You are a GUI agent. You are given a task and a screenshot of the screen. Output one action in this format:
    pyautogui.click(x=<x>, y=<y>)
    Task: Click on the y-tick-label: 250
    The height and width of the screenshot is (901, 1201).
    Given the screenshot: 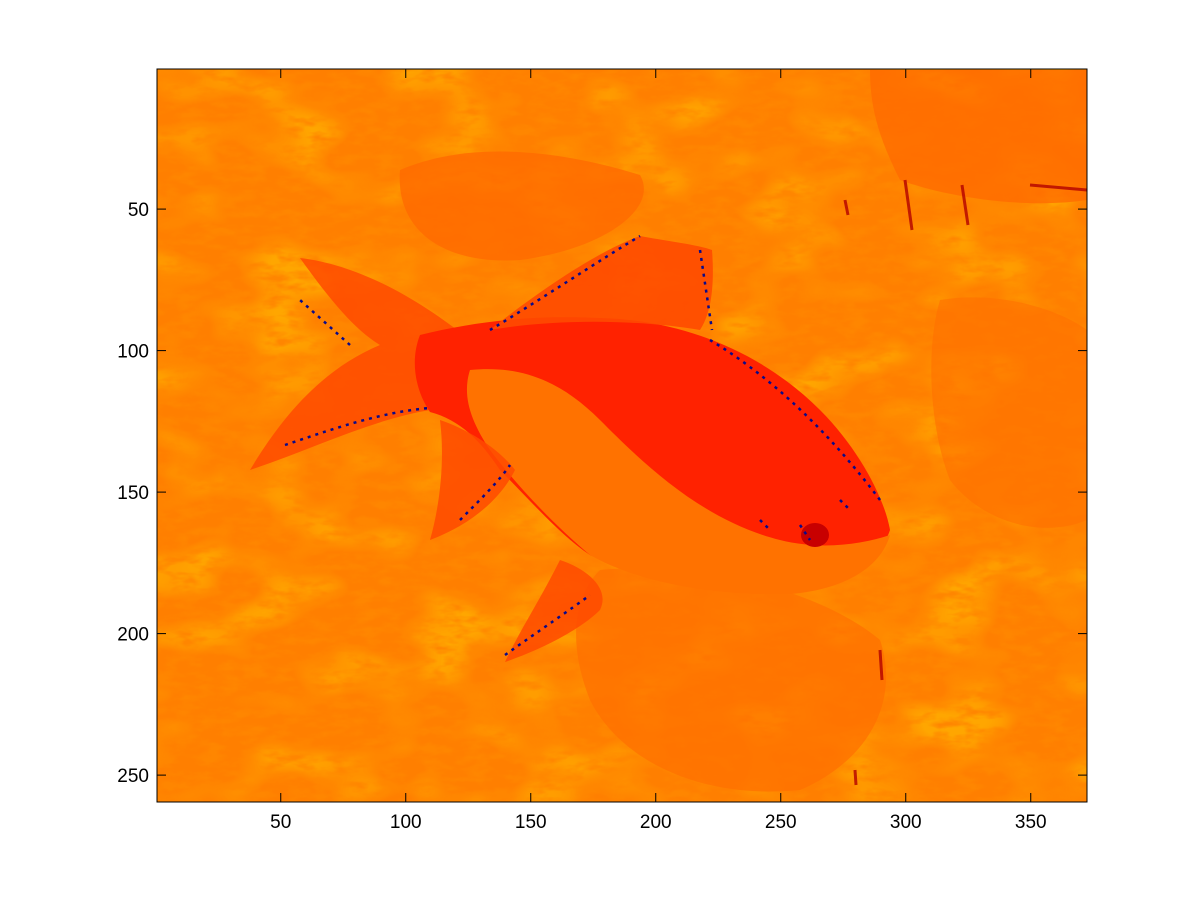 What is the action you would take?
    pyautogui.click(x=133, y=776)
    